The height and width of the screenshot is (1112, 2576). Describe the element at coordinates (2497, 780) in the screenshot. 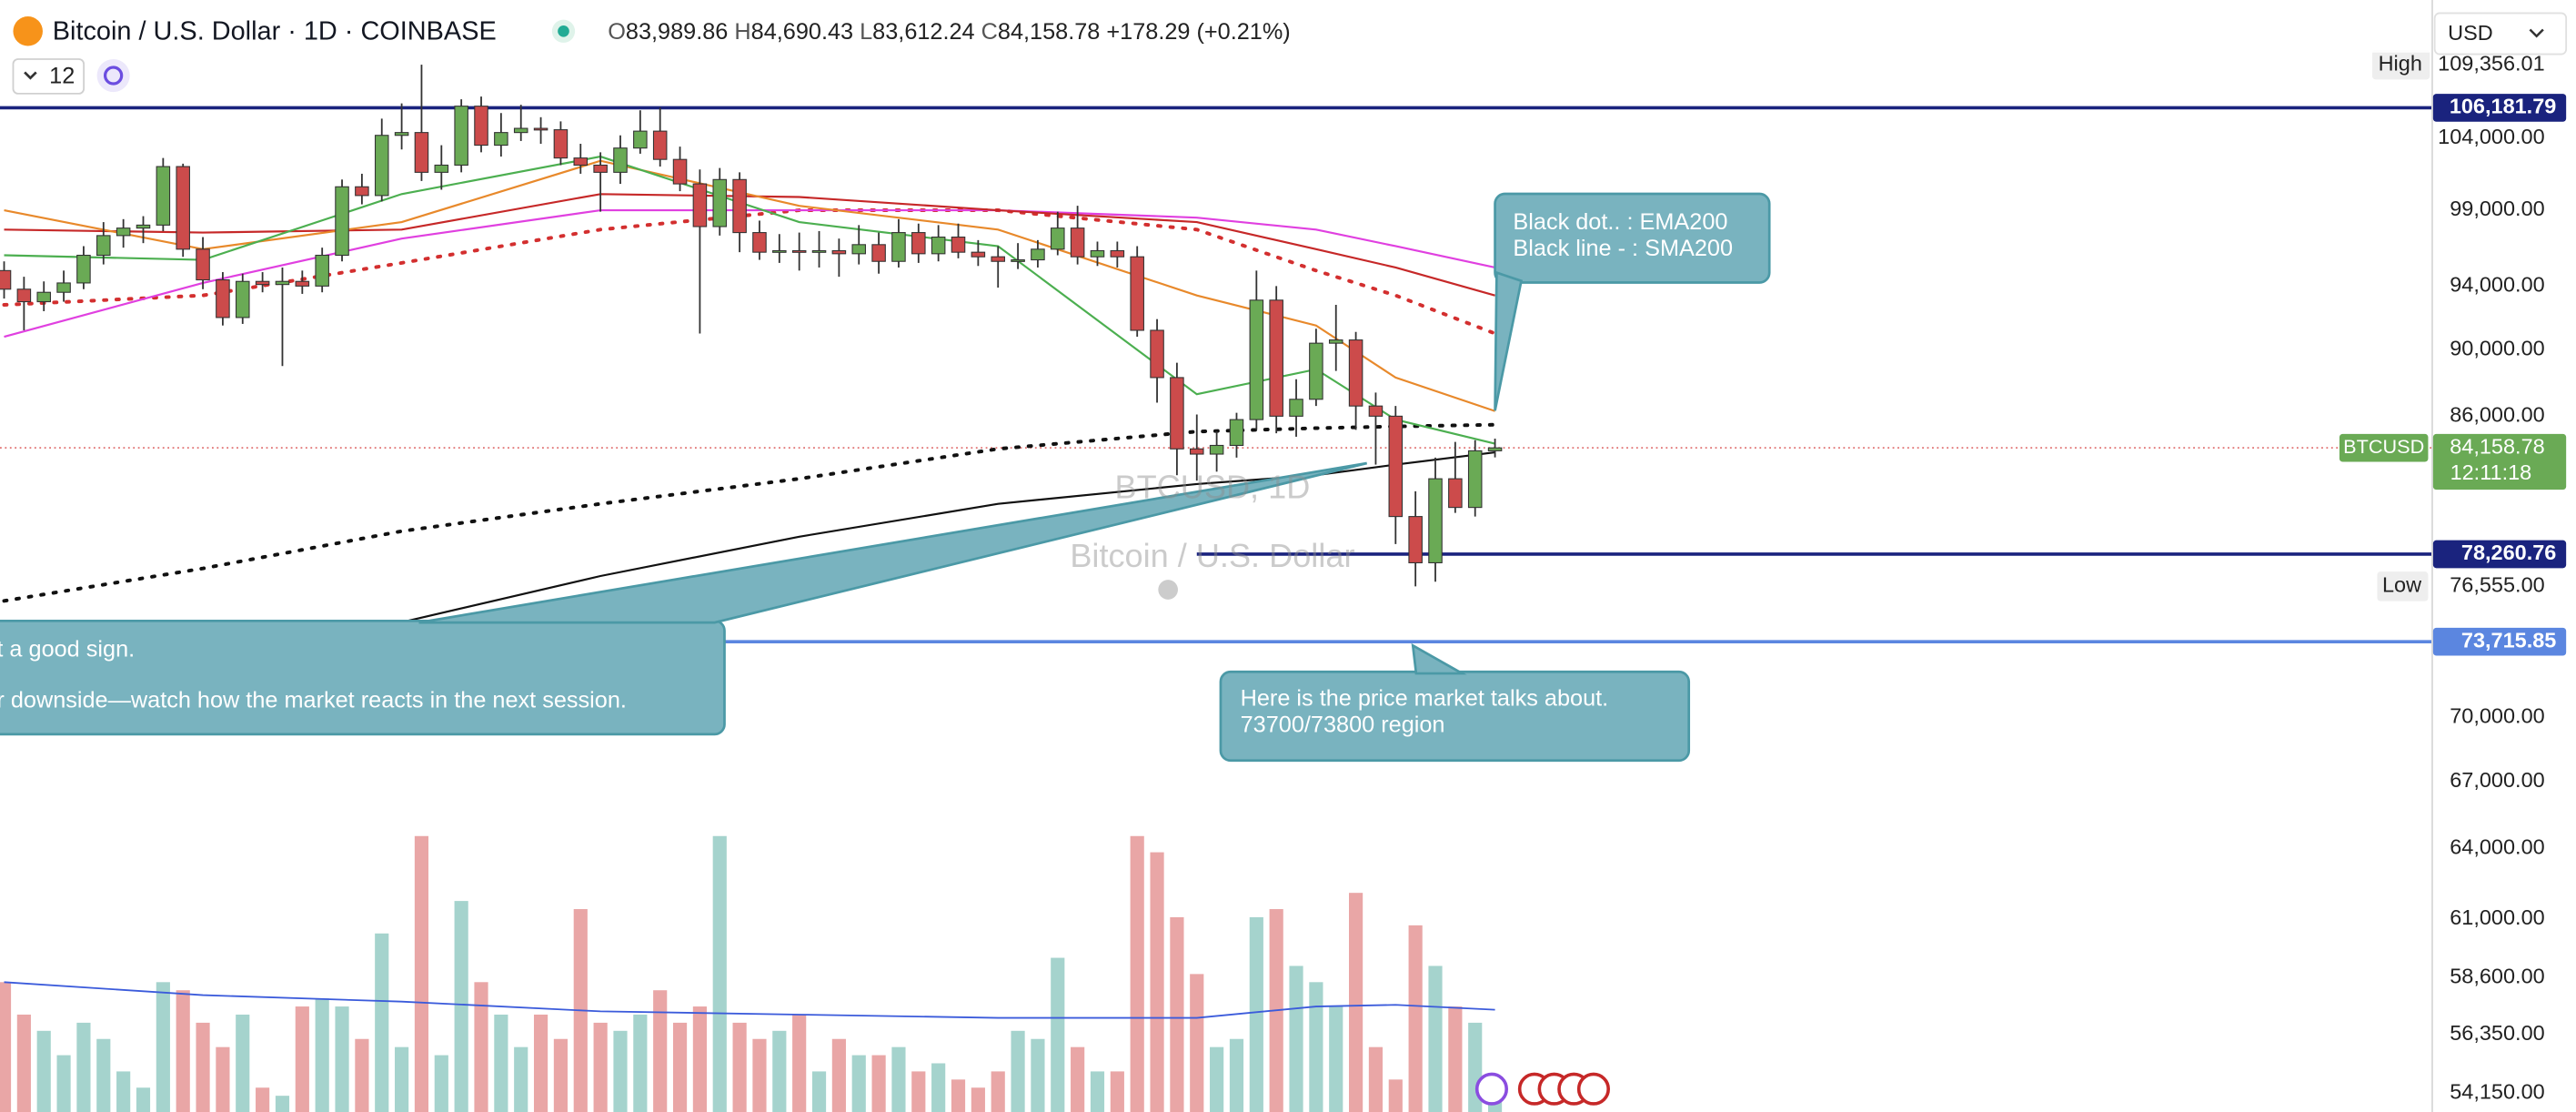

I see `y-tick-label: 67,000.00` at that location.